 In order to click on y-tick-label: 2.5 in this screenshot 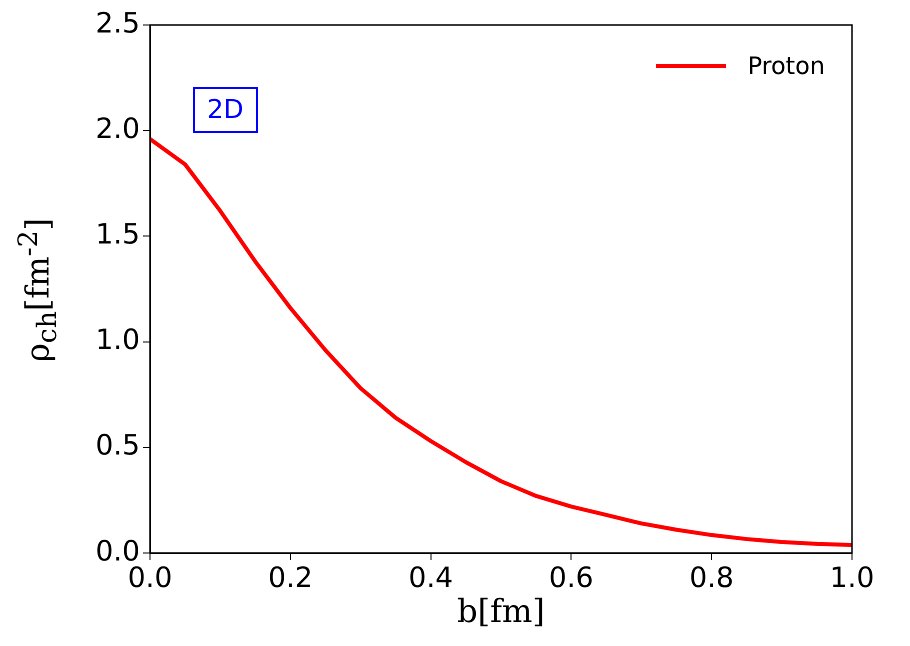, I will do `click(117, 23)`.